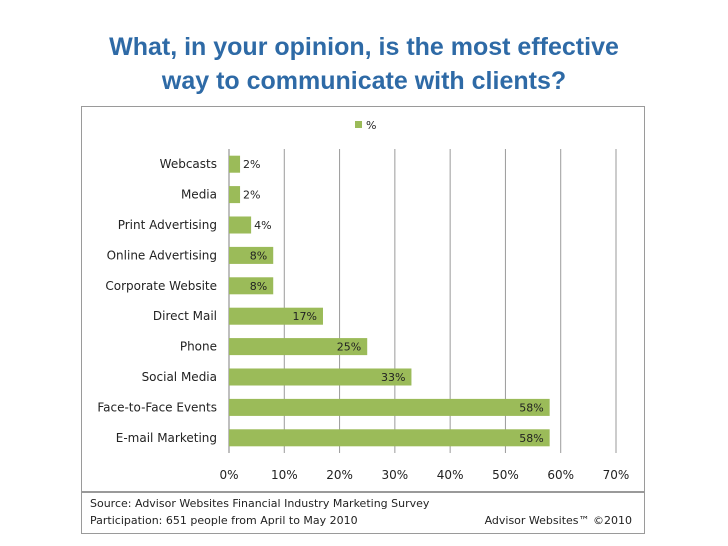 This screenshot has width=728, height=546. I want to click on bar-e-mail-marketing, so click(389, 438).